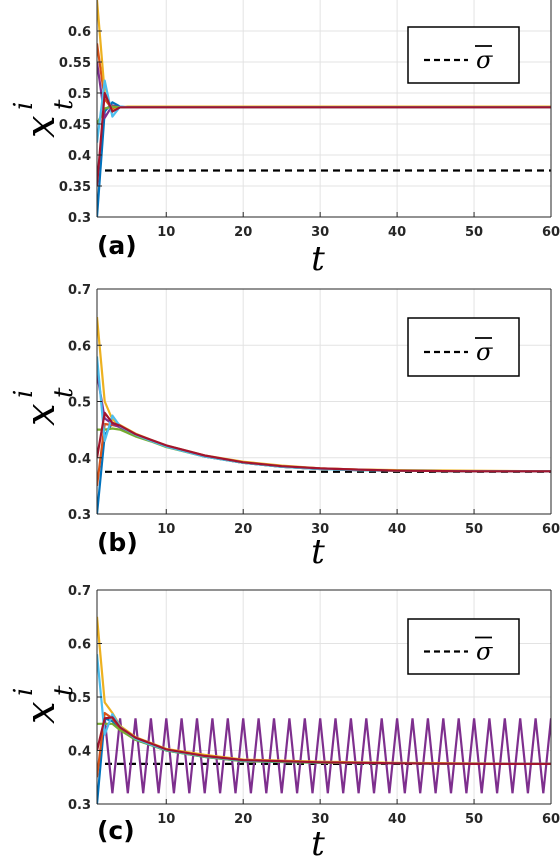 This screenshot has height=858, width=560. Describe the element at coordinates (75, 63) in the screenshot. I see `y-tick-label: 0.55` at that location.